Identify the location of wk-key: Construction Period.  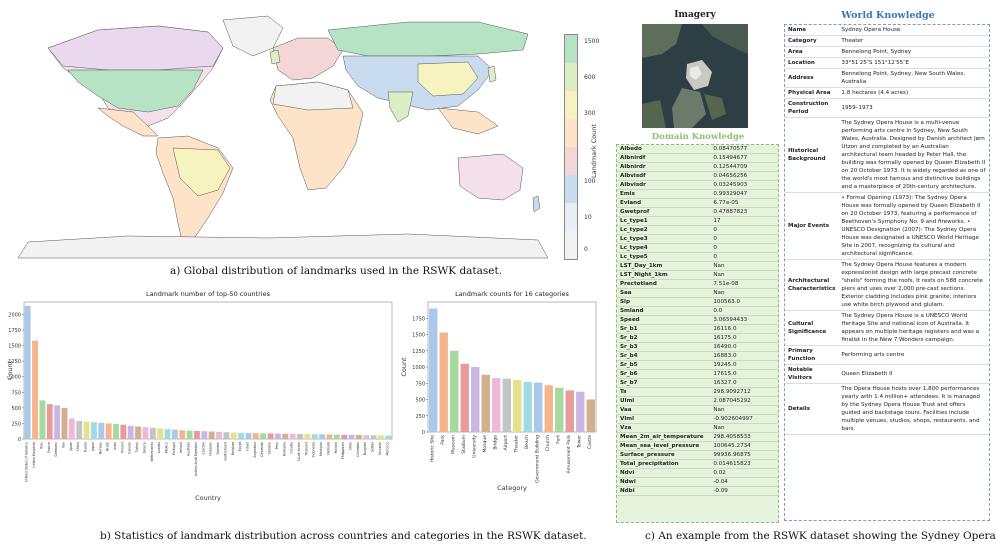
(812, 108).